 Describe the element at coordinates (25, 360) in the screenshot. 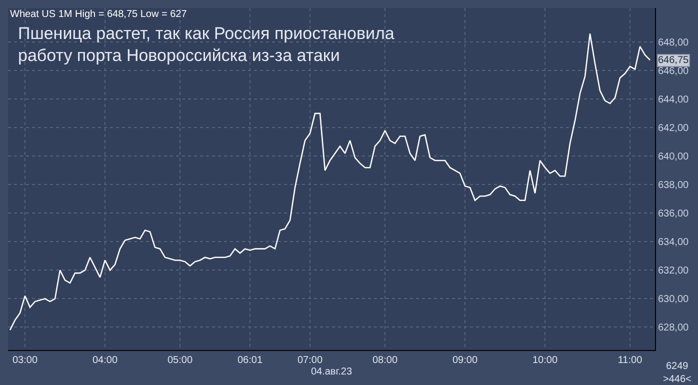

I see `x-tick-label: 03:00` at that location.